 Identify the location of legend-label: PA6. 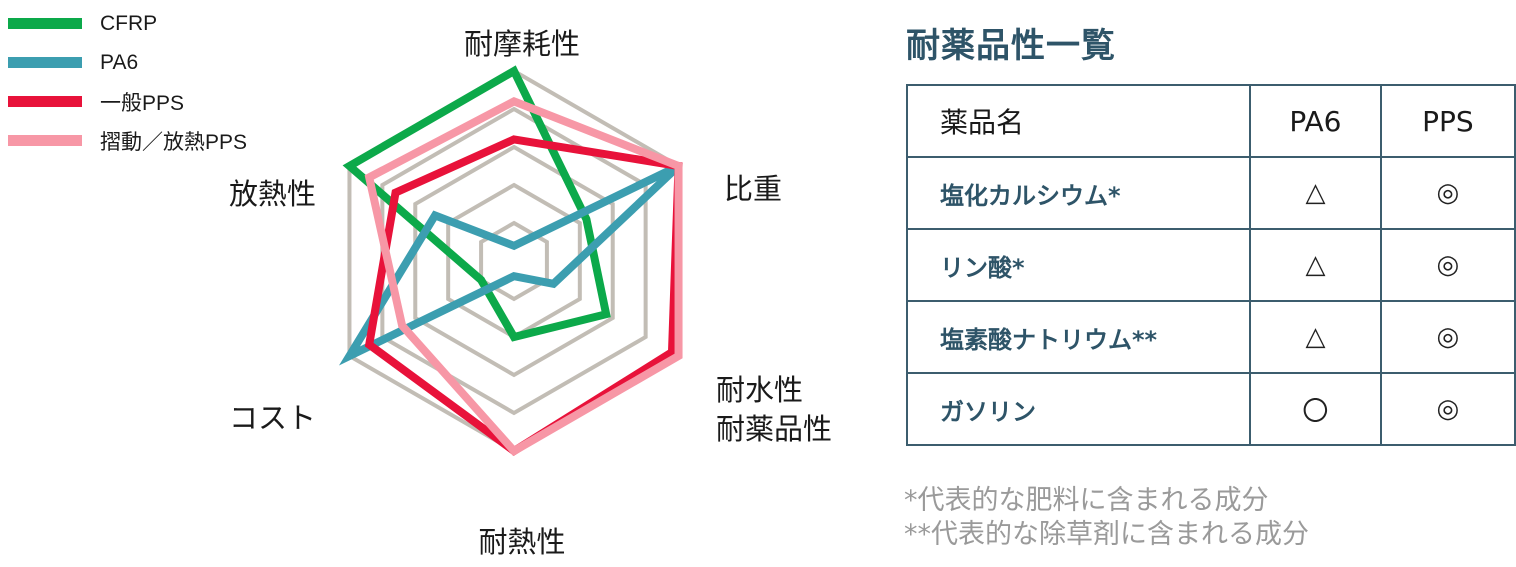
(119, 62).